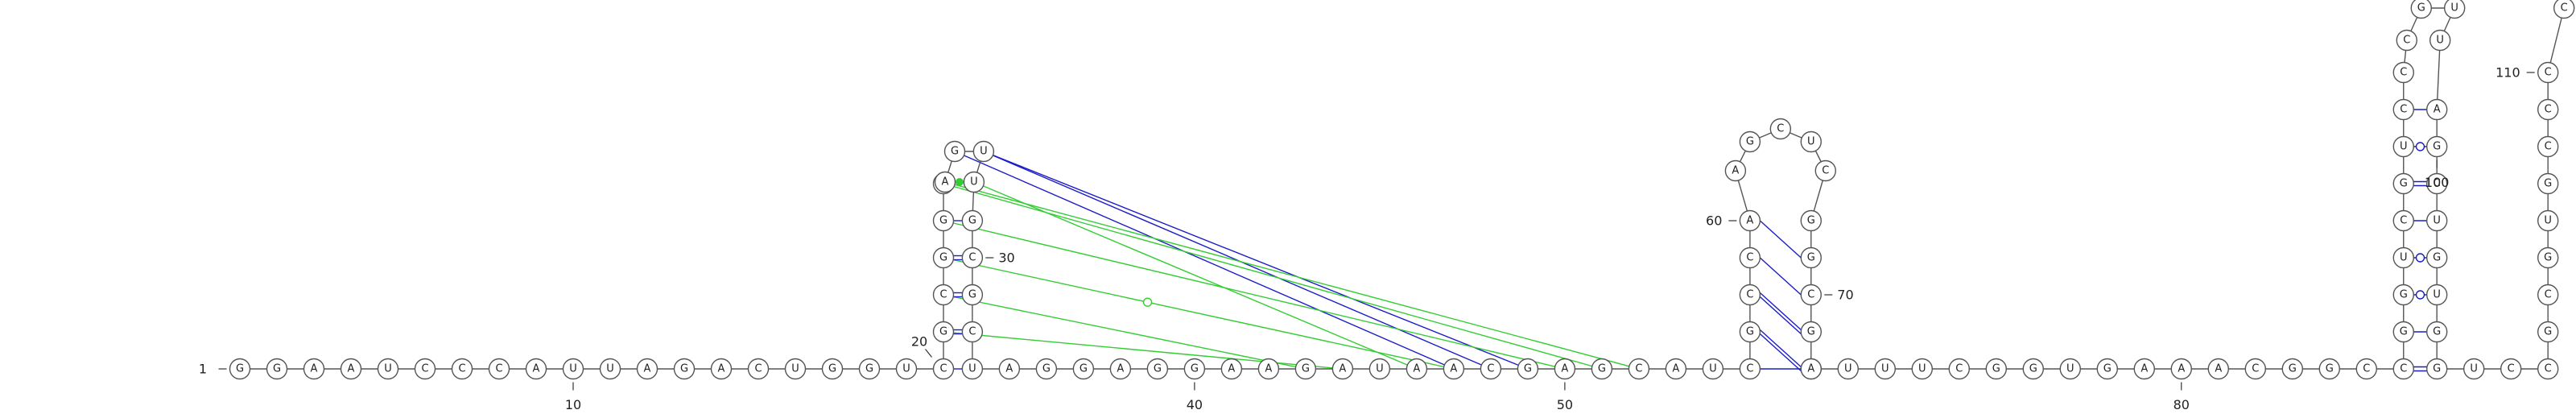 The image size is (2576, 414). Describe the element at coordinates (928, 353) in the screenshot. I see `numbering-tick` at that location.